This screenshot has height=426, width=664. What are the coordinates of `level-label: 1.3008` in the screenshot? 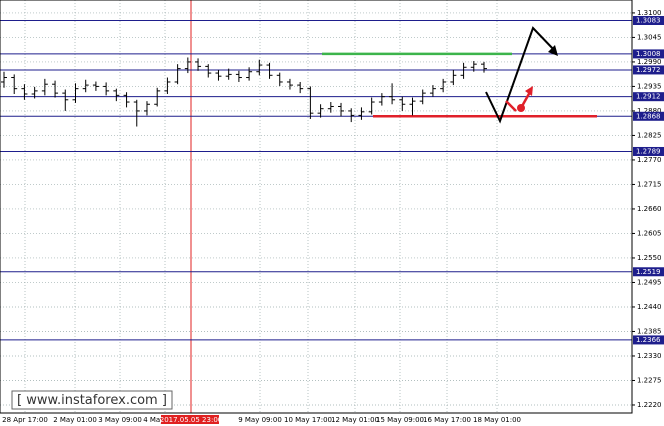 It's located at (648, 54).